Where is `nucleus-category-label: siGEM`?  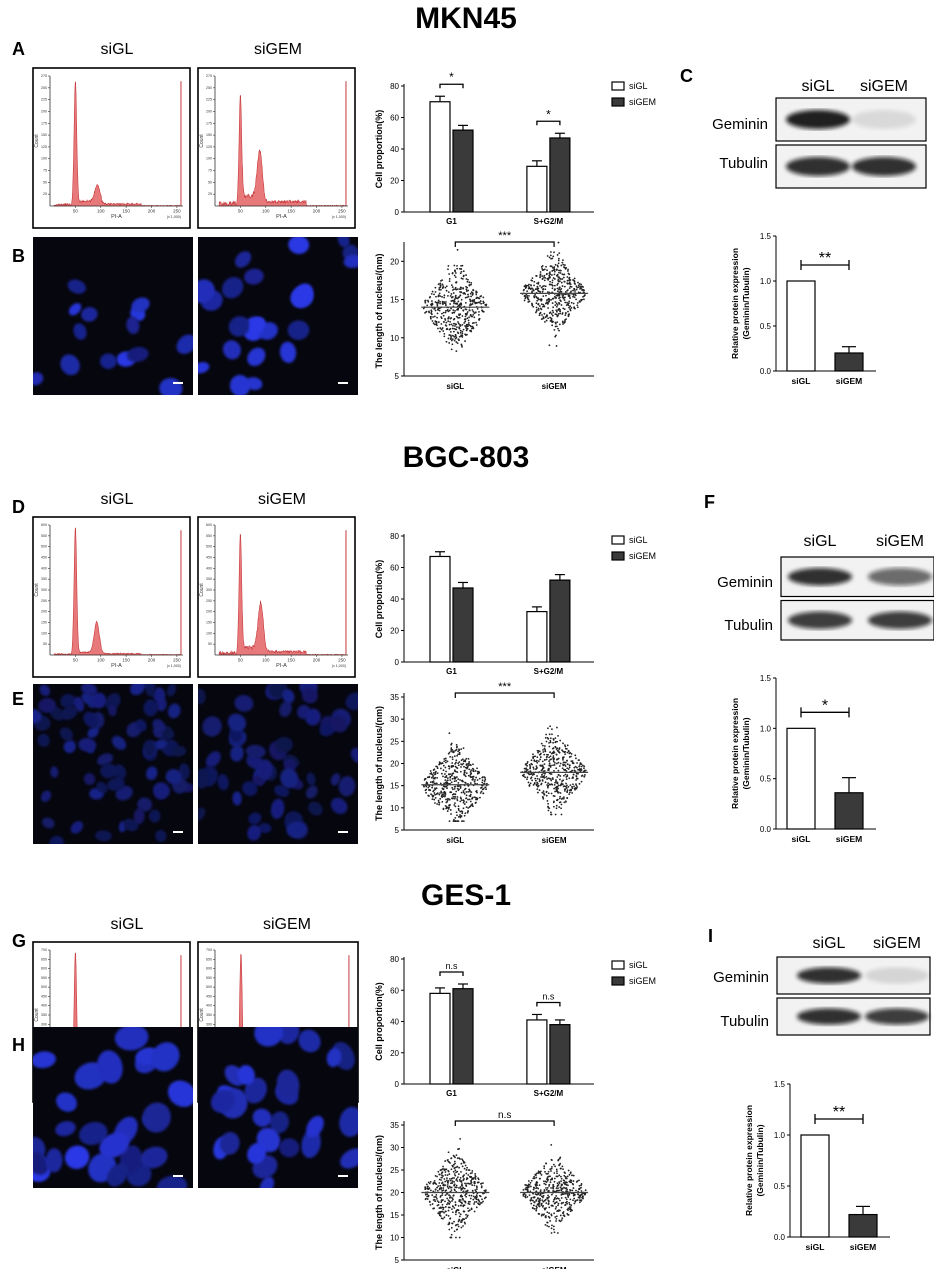
nucleus-category-label: siGEM is located at coordinates (554, 386).